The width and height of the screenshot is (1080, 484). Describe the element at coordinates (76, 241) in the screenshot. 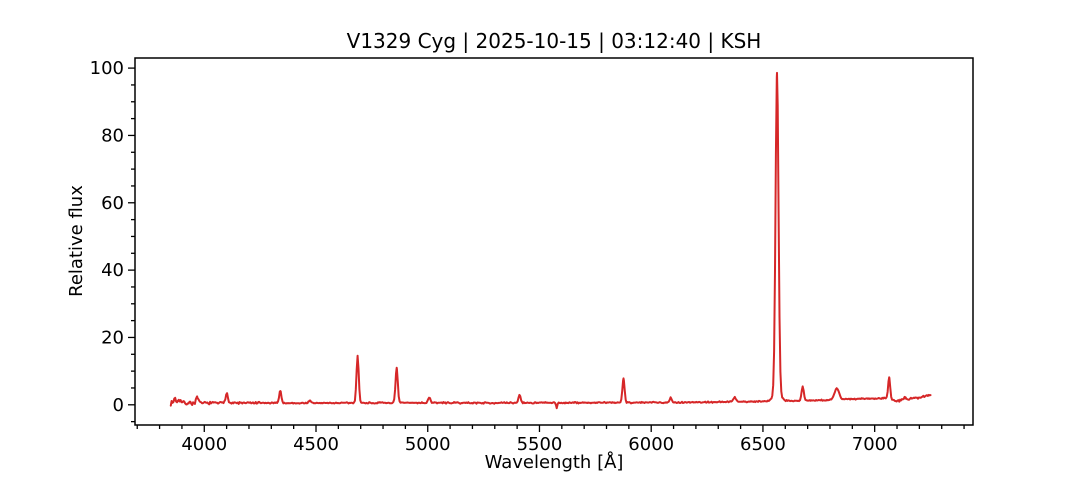

I see `y-axis-label: Relative flux` at that location.